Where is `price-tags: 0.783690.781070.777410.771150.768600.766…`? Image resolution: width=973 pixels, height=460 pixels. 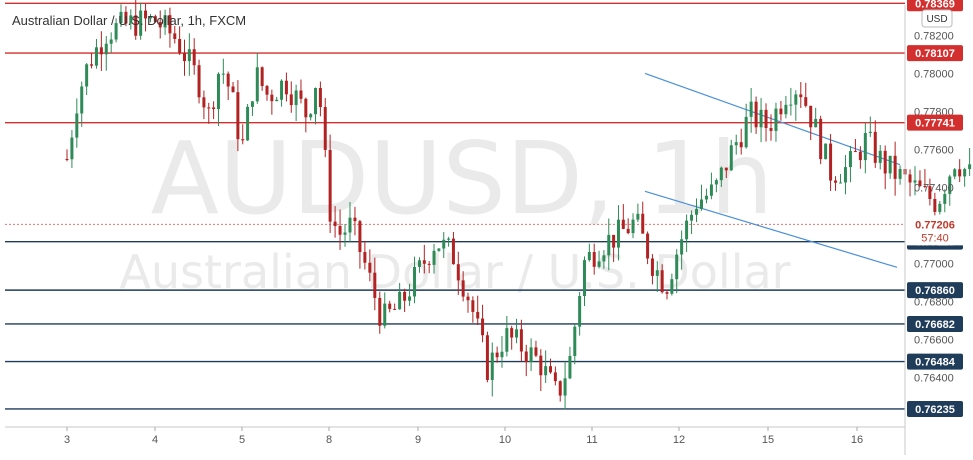
price-tags: 0.783690.781070.777410.771150.768600.766… is located at coordinates (935, 208).